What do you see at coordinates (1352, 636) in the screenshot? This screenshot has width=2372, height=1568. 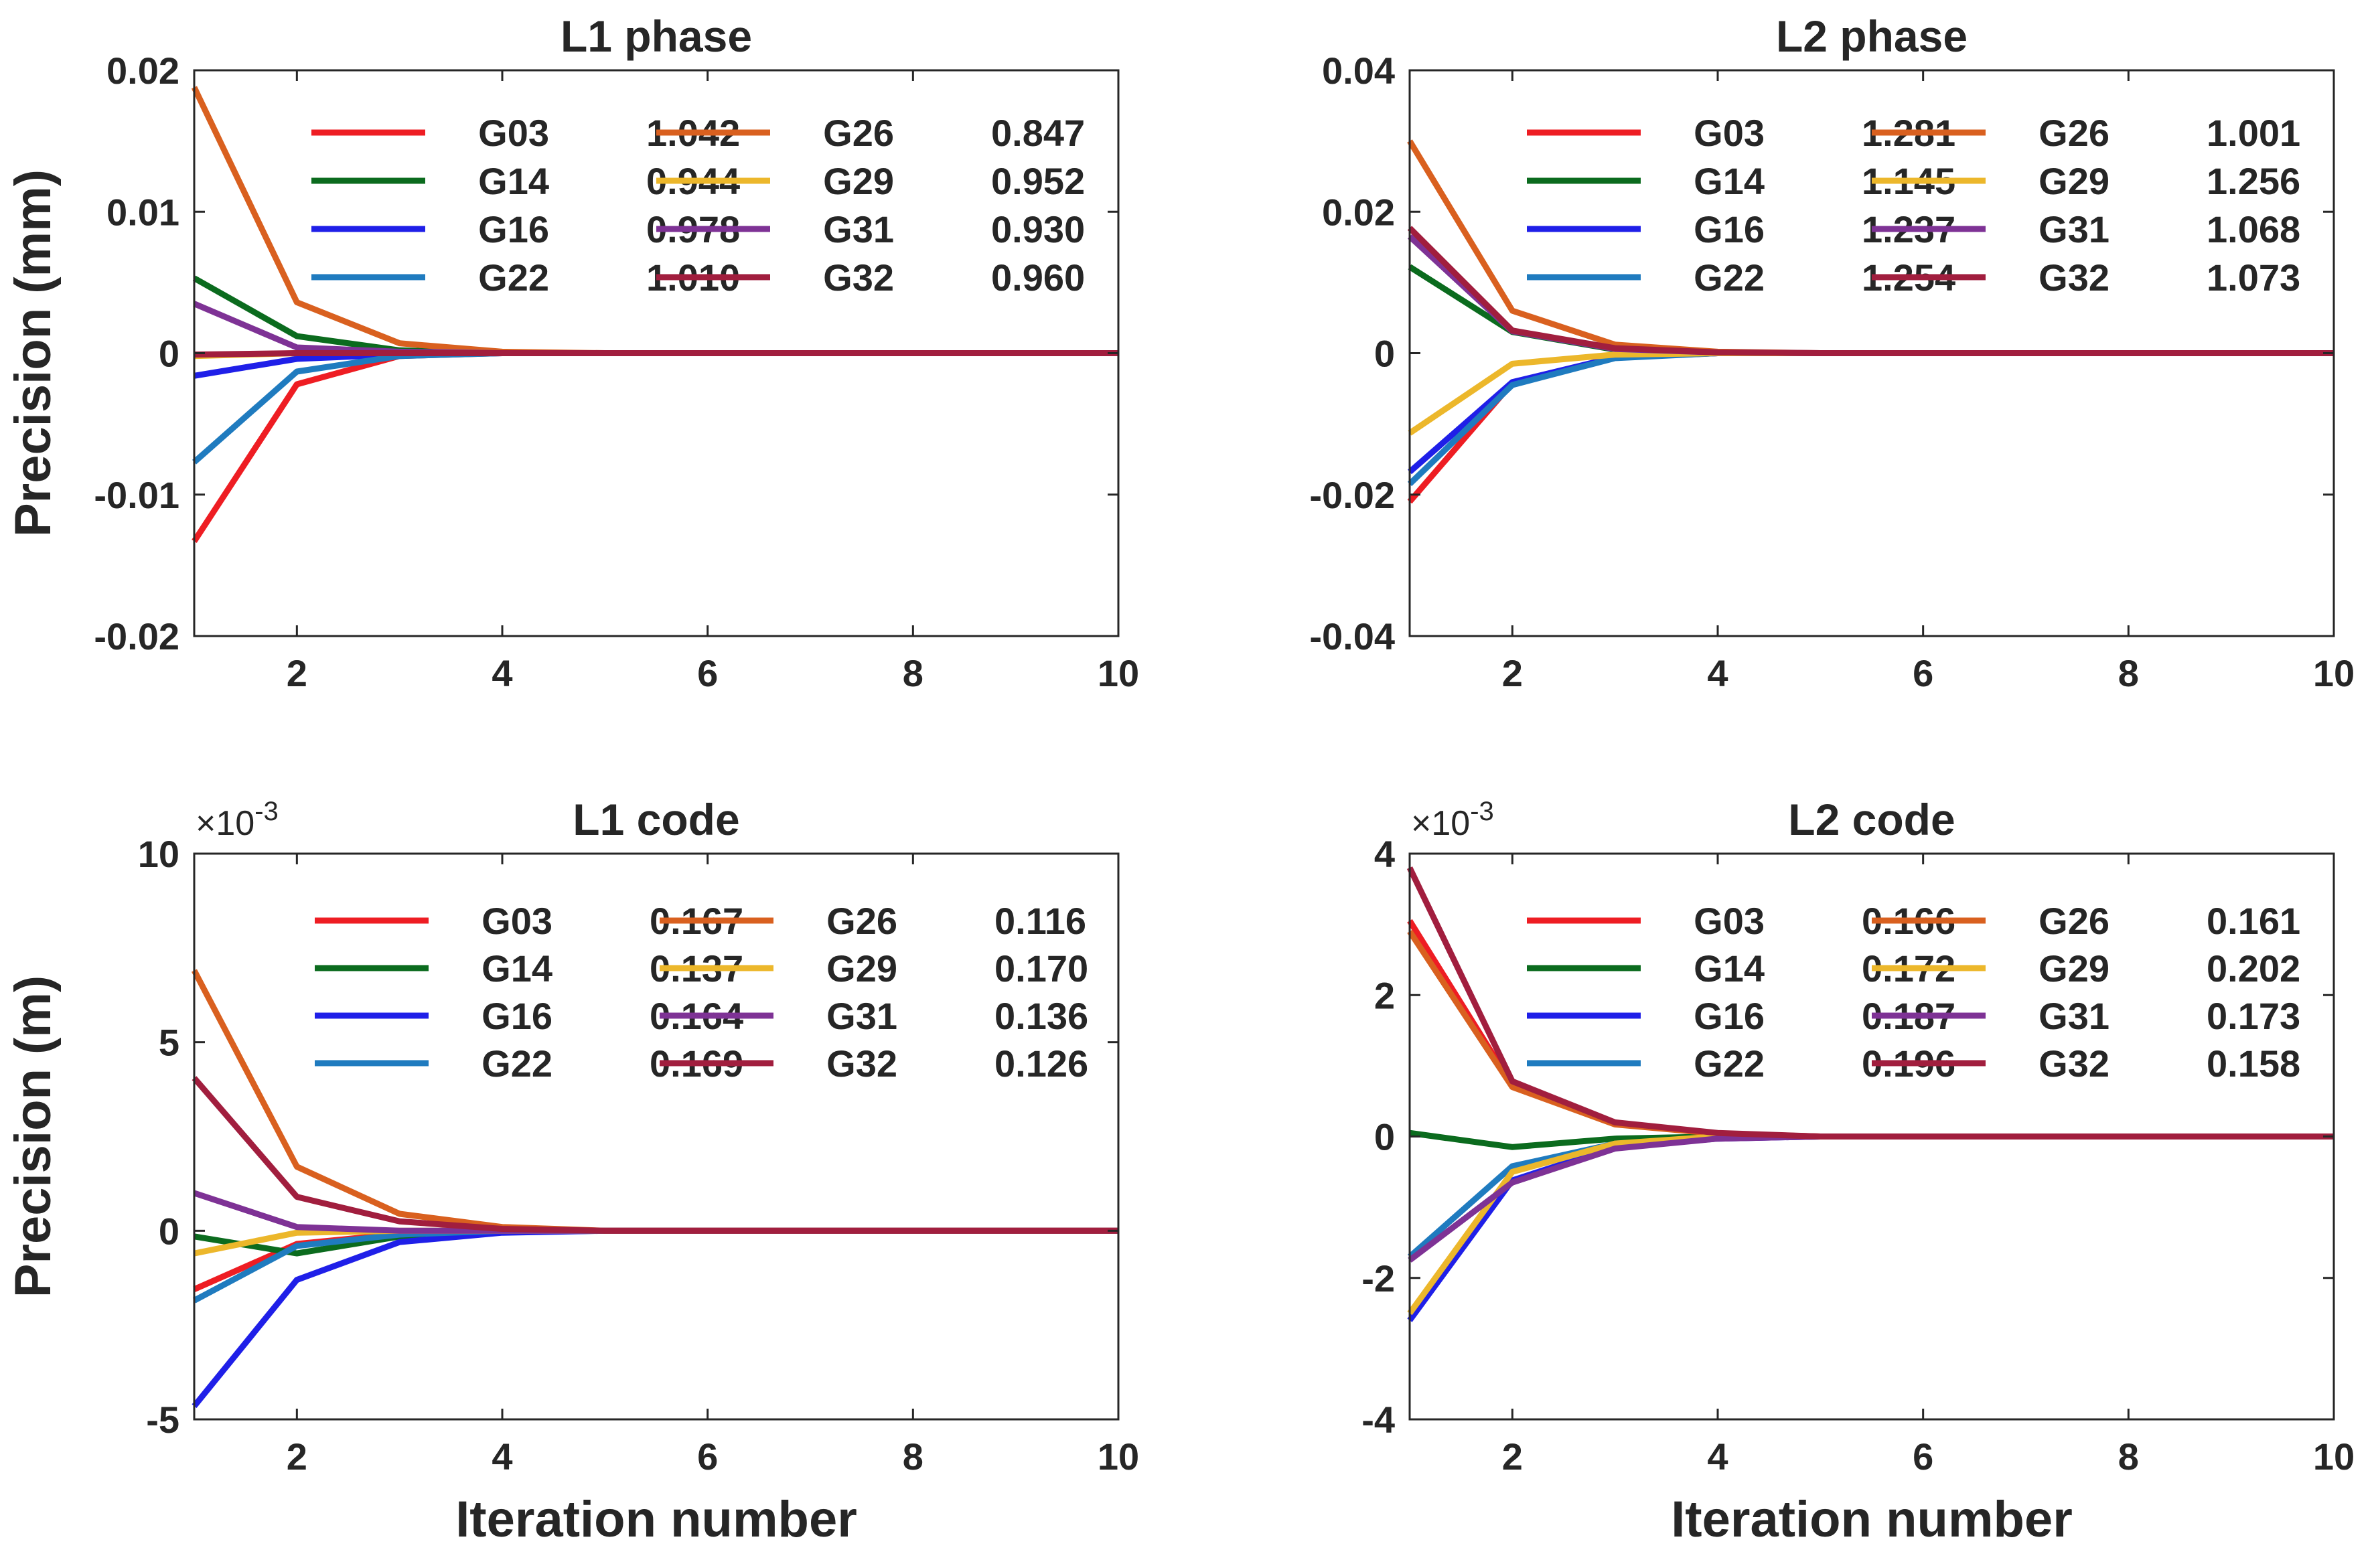 I see `l2-phase-ytick-label: -0.04` at bounding box center [1352, 636].